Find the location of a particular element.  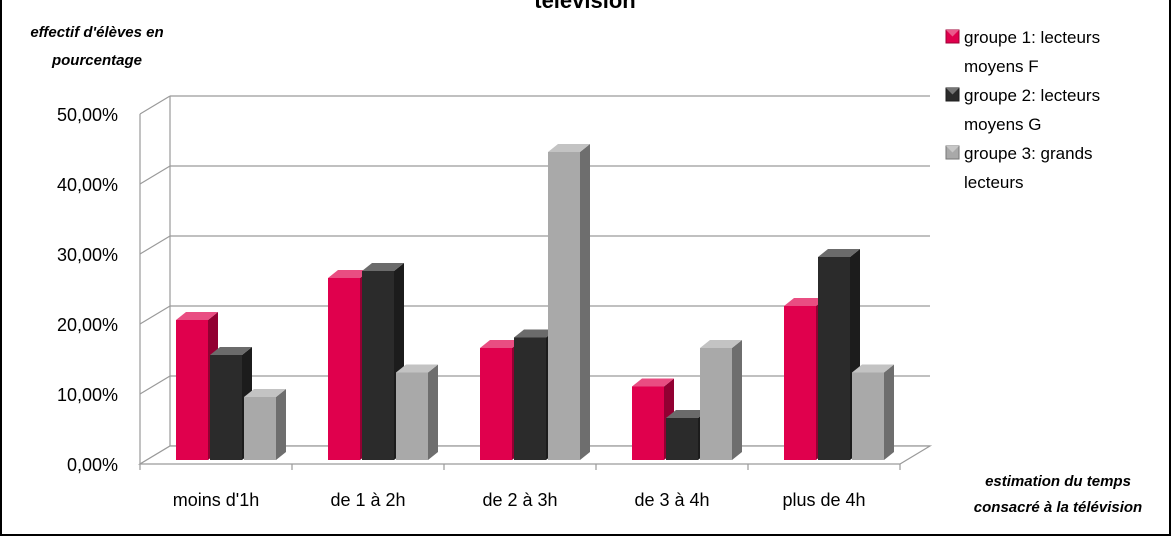

x-tick-label: de 3 à 4h is located at coordinates (671, 500).